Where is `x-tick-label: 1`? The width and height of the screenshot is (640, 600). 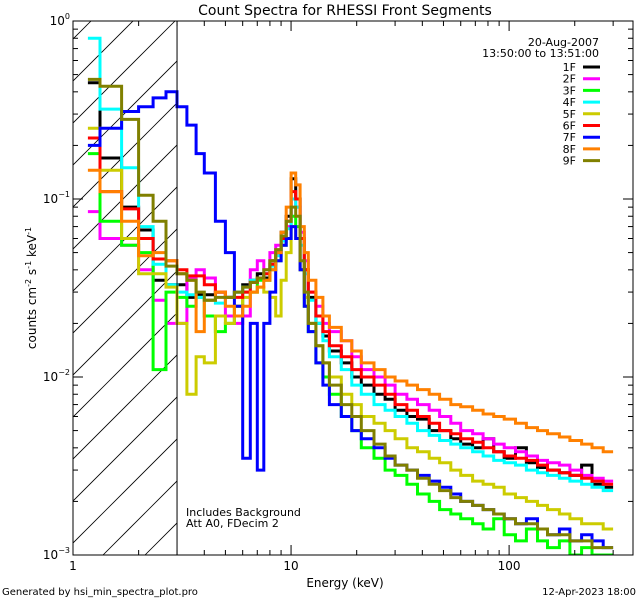 x-tick-label: 1 is located at coordinates (73, 566).